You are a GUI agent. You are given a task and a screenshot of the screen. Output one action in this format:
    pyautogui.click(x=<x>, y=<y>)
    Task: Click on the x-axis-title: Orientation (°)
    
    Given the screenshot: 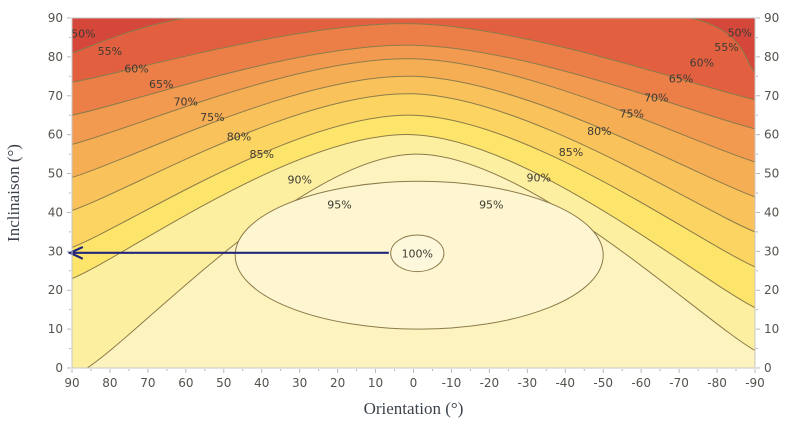 What is the action you would take?
    pyautogui.click(x=413, y=408)
    